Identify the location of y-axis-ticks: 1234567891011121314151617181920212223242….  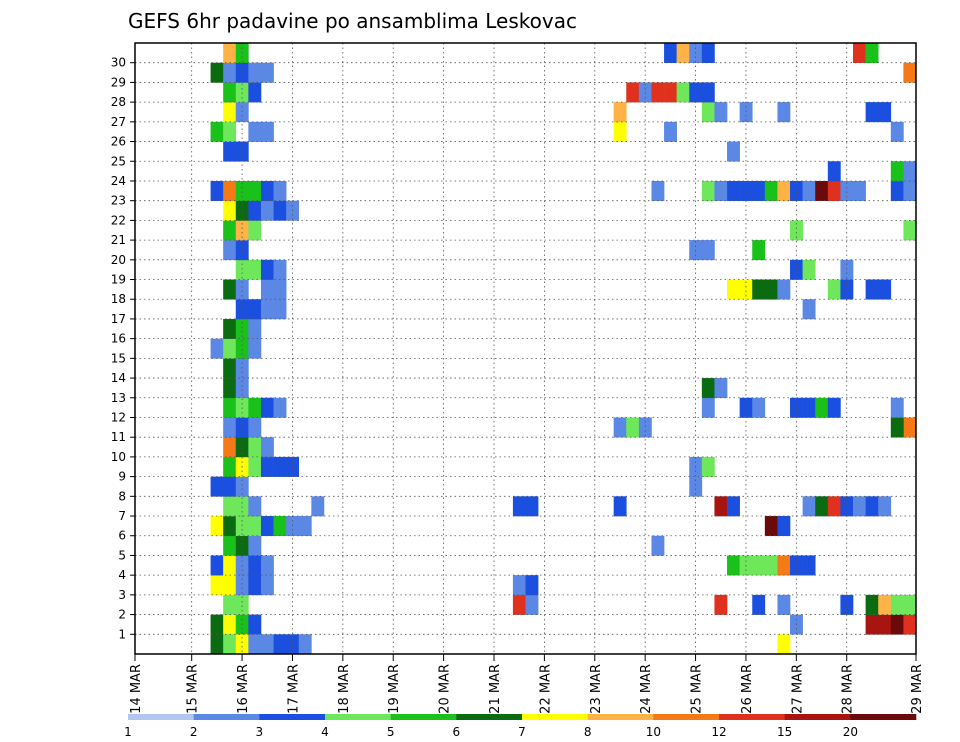
(123, 348).